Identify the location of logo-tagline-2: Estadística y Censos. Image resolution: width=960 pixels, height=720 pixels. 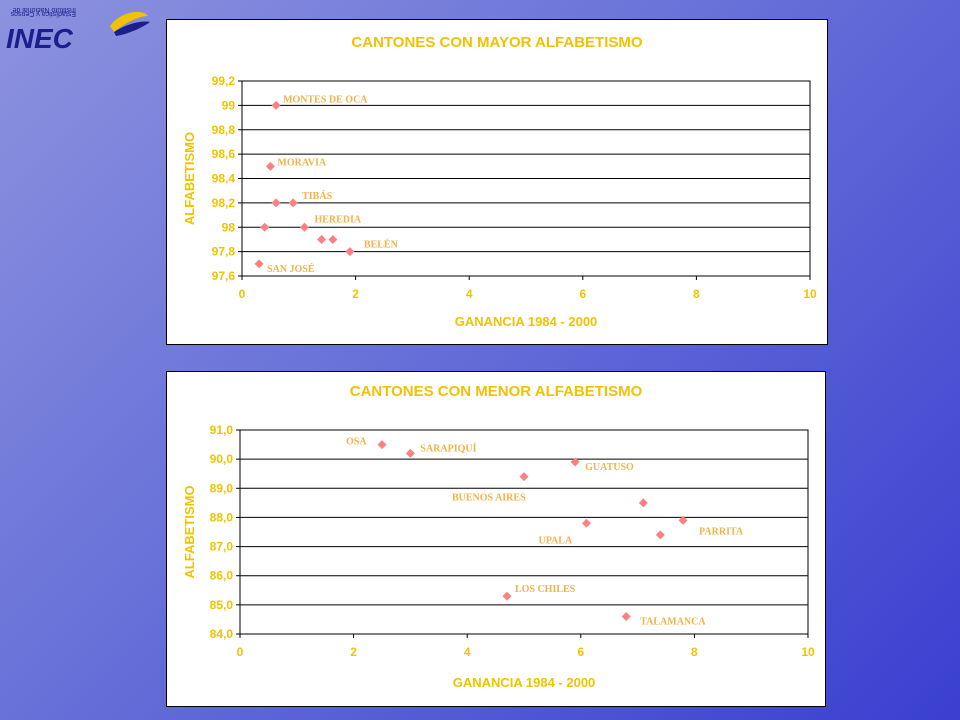
(43, 13).